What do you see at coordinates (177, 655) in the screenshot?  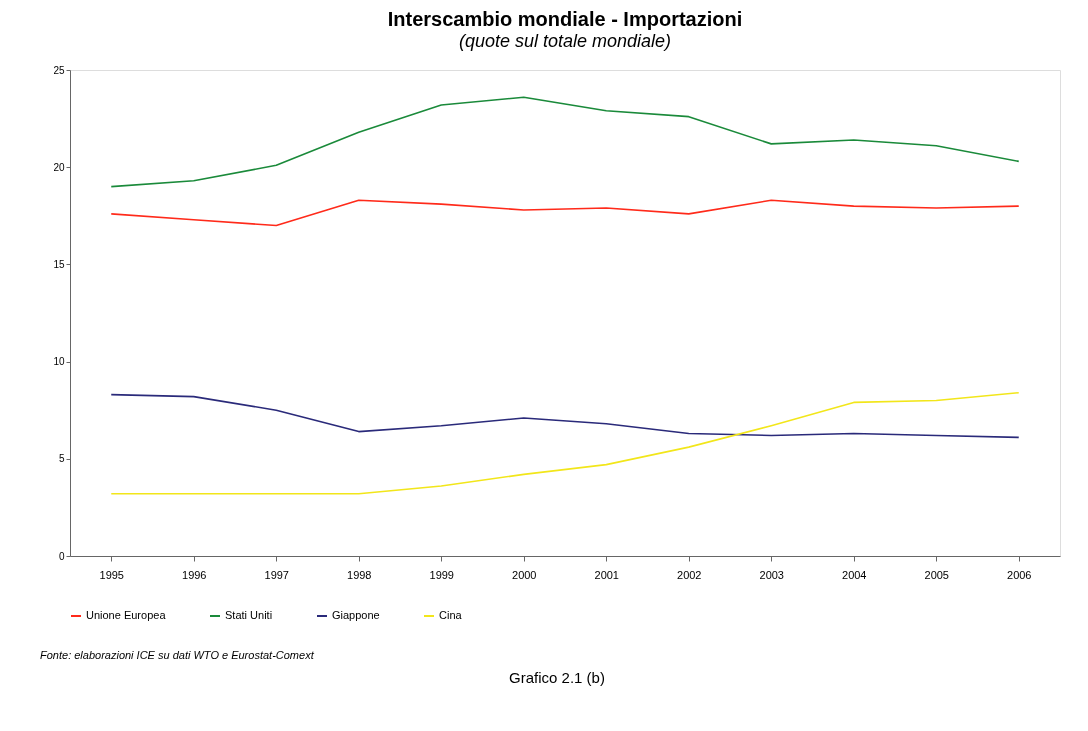 I see `source-note: Fonte: elaborazioni ICE su dati WTO e Eurostat-Comext` at bounding box center [177, 655].